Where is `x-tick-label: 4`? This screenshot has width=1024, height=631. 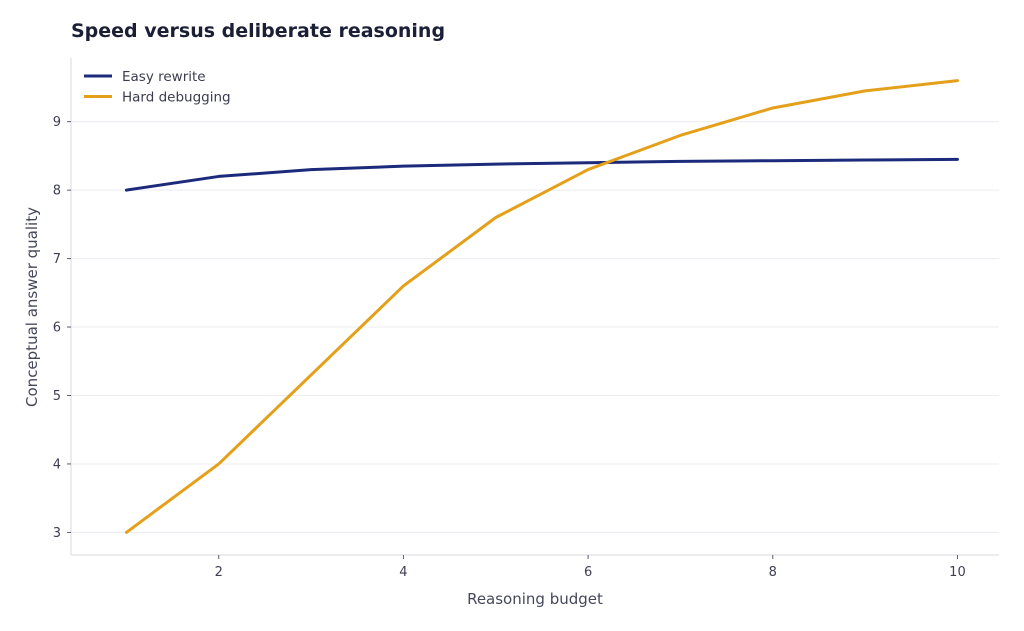 x-tick-label: 4 is located at coordinates (403, 572).